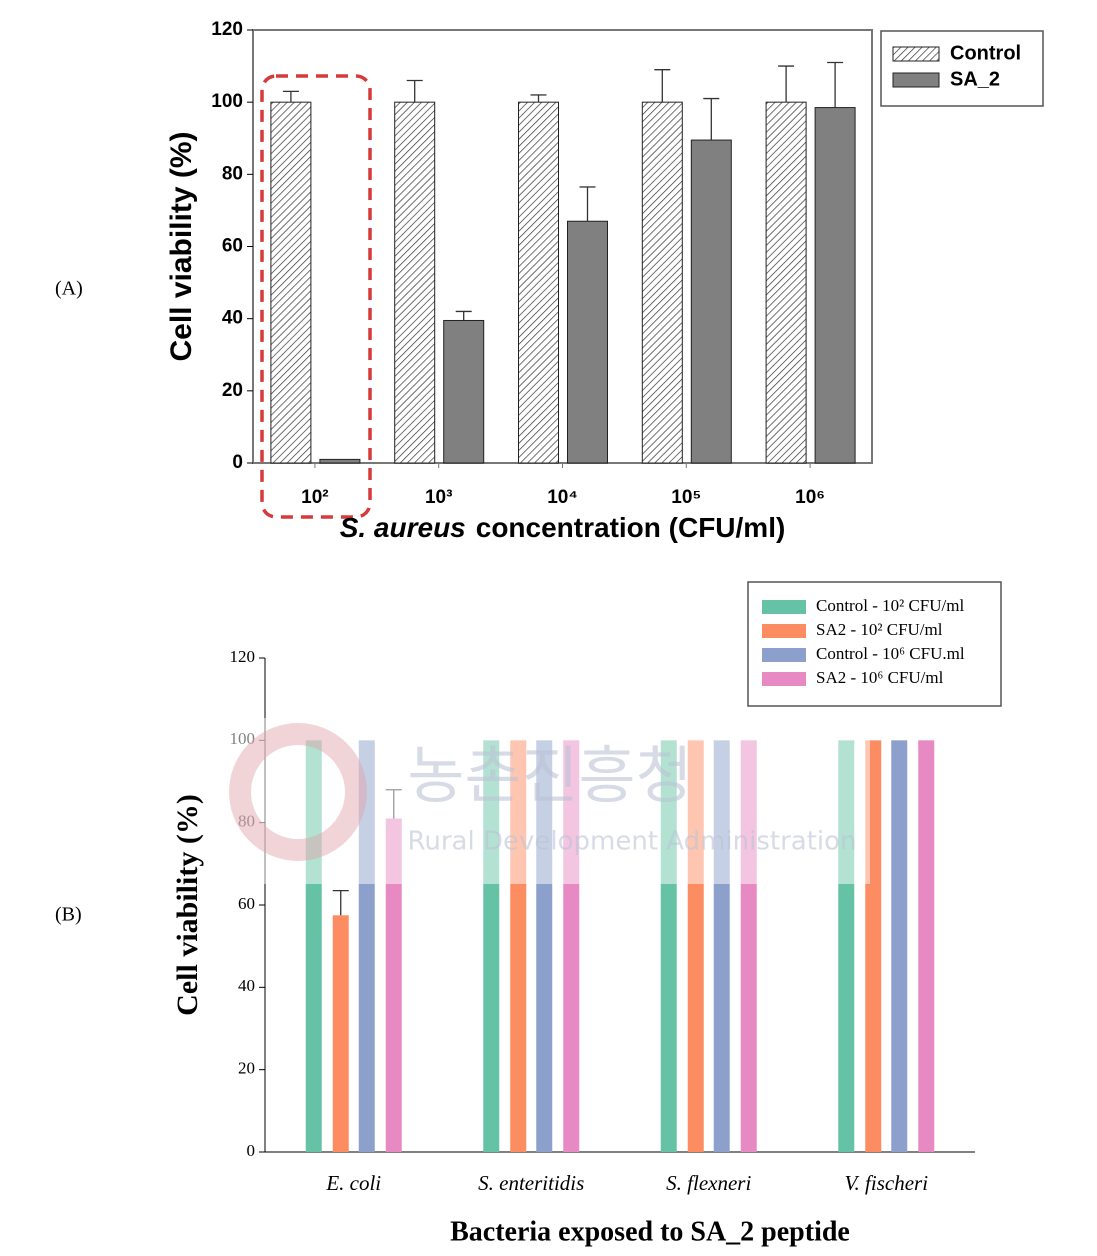 Image resolution: width=1097 pixels, height=1256 pixels. What do you see at coordinates (880, 677) in the screenshot?
I see `legend-label: SA2 - 10⁶ CFU/ml` at bounding box center [880, 677].